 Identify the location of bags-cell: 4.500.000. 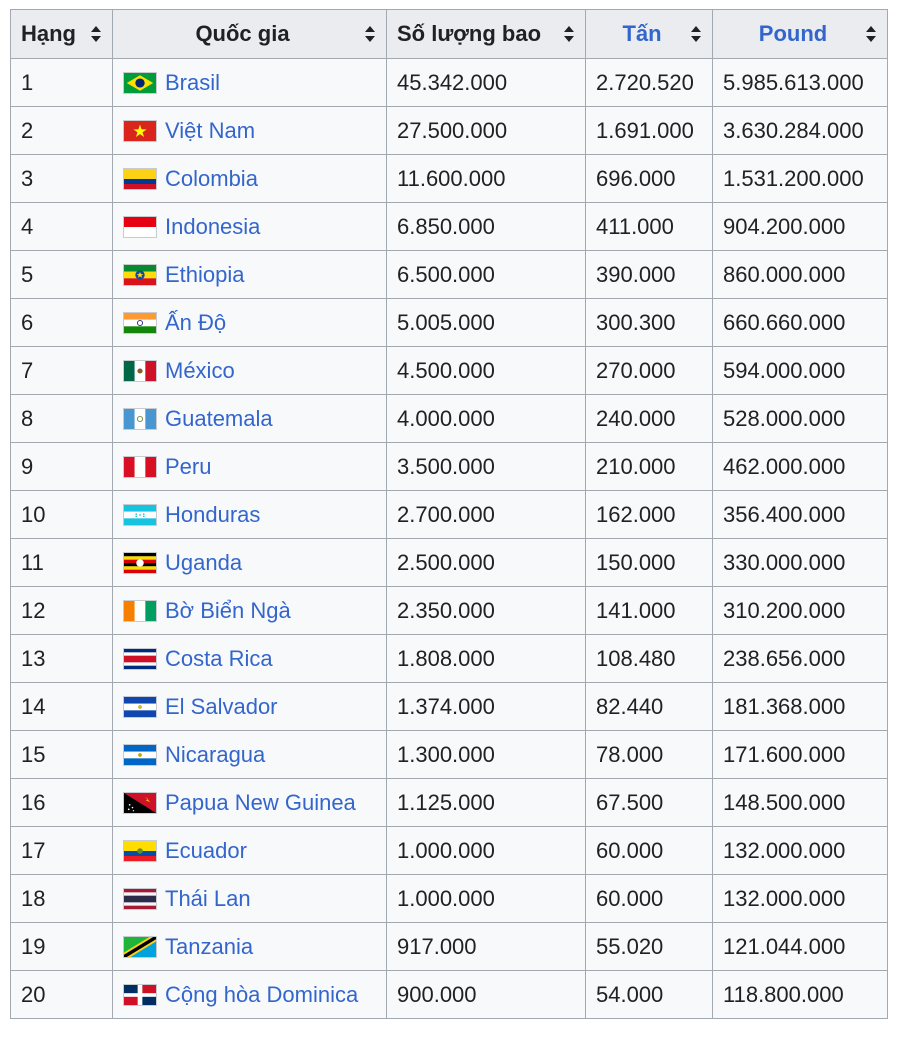
(486, 370).